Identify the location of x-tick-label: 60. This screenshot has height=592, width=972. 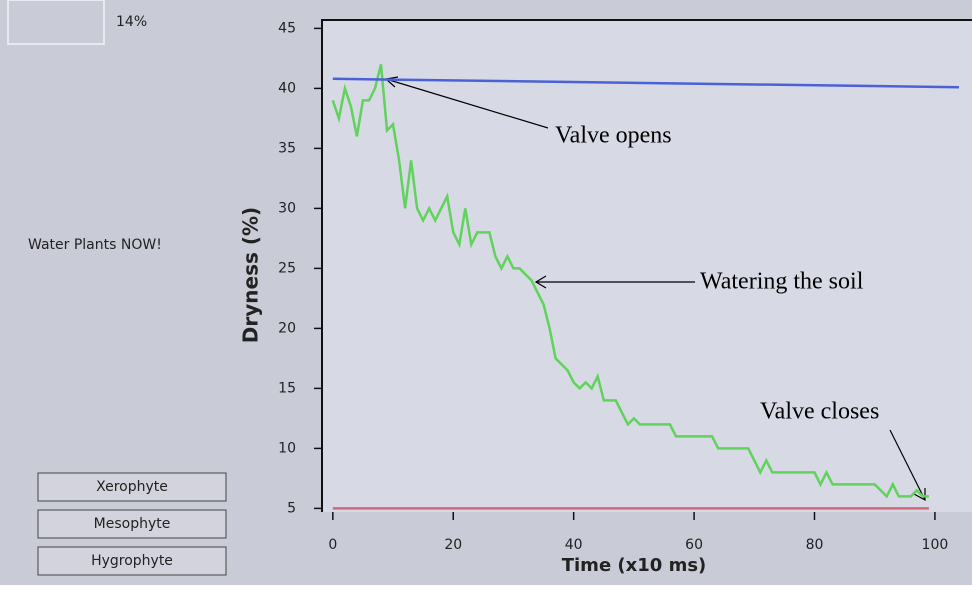
(694, 545).